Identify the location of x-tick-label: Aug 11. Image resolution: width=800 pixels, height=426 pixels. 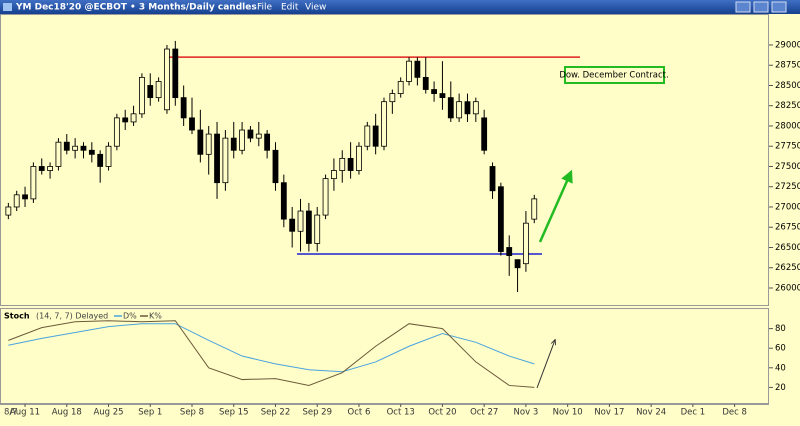
(25, 413).